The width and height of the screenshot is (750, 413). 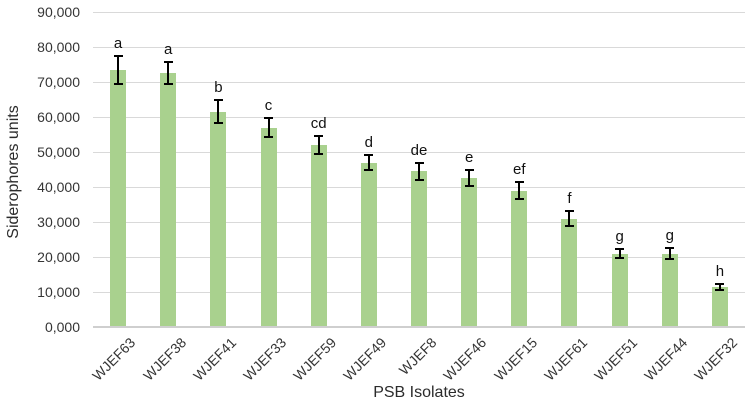 What do you see at coordinates (118, 197) in the screenshot?
I see `bar-WJEF63` at bounding box center [118, 197].